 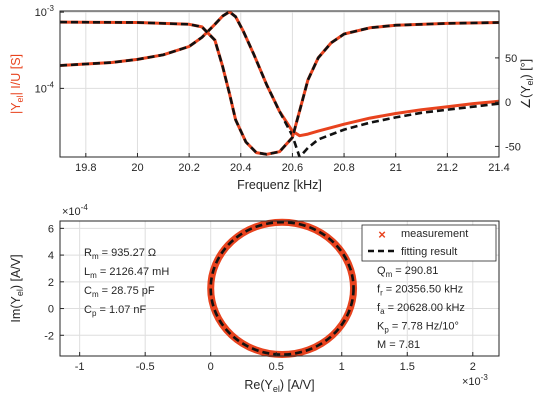 I want to click on bode-x-tick-label: 20, so click(x=137, y=168).